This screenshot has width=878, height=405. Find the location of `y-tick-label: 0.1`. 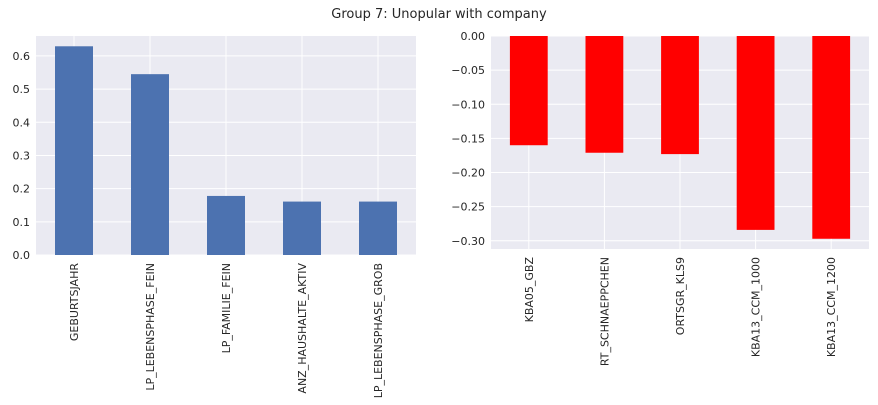

y-tick-label: 0.1 is located at coordinates (22, 222).